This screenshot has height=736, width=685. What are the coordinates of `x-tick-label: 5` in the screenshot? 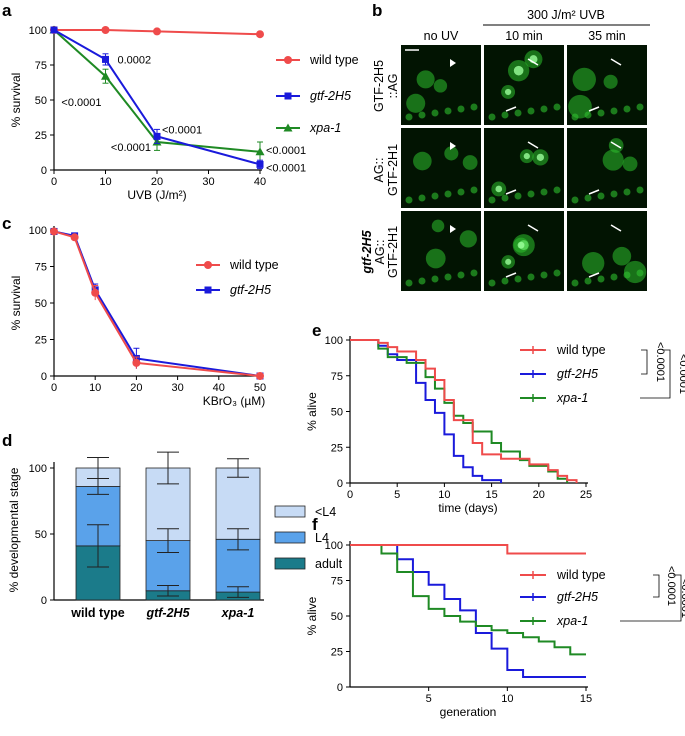 It's located at (397, 495).